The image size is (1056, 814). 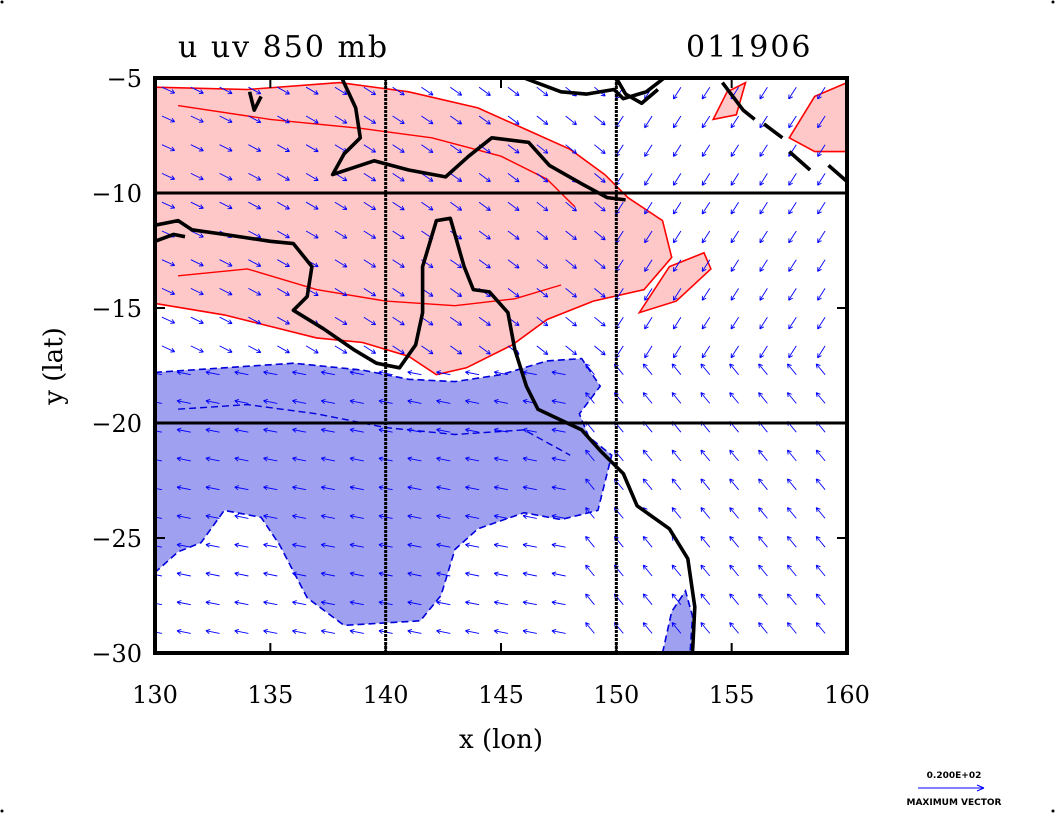 What do you see at coordinates (980, 788) in the screenshot?
I see `legend-arrowhead` at bounding box center [980, 788].